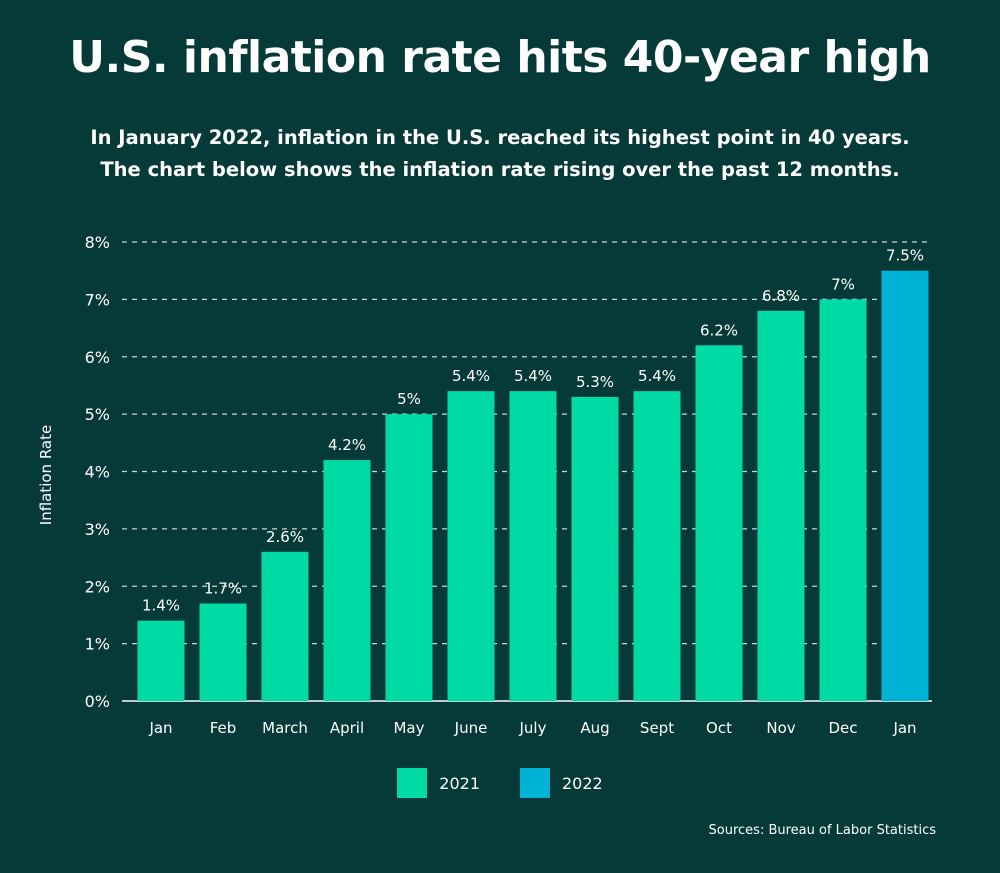  I want to click on legend: 2021 2022, so click(500, 783).